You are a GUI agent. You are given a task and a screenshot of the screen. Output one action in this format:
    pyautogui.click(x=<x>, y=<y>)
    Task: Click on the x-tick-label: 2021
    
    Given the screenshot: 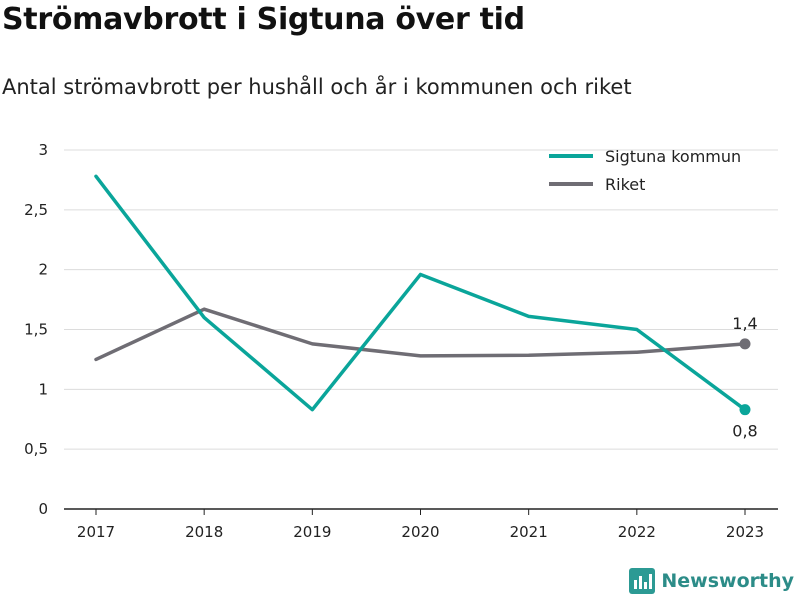 What is the action you would take?
    pyautogui.click(x=529, y=532)
    